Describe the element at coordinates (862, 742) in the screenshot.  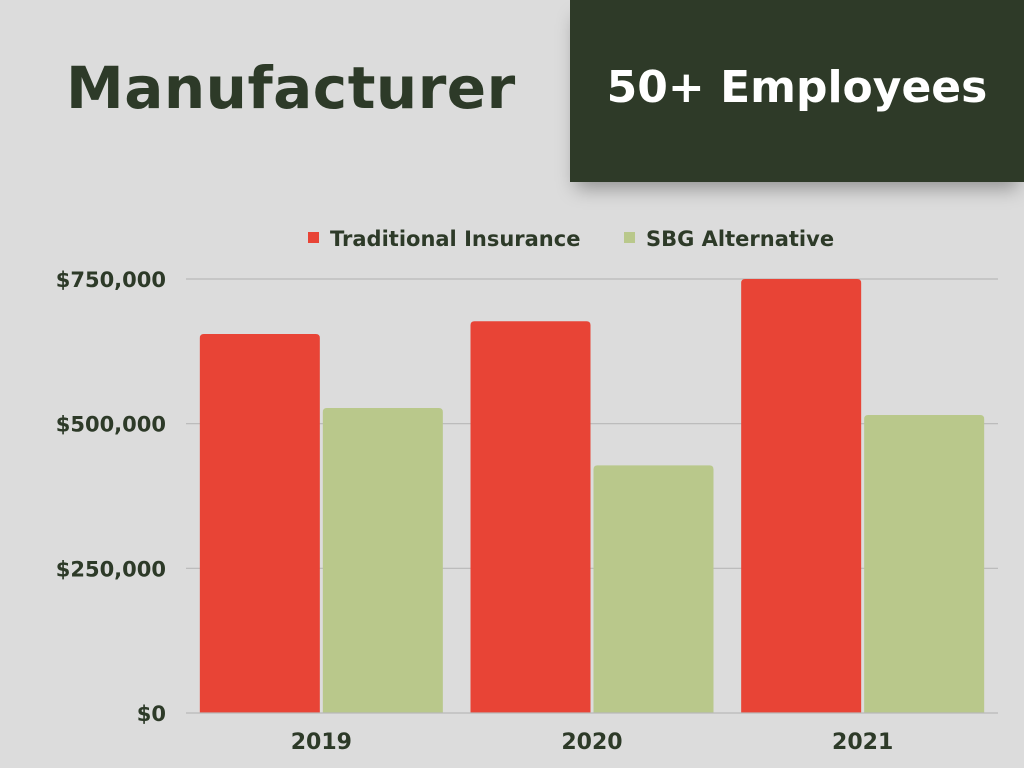
I see `x-tick-label: 2021` at that location.